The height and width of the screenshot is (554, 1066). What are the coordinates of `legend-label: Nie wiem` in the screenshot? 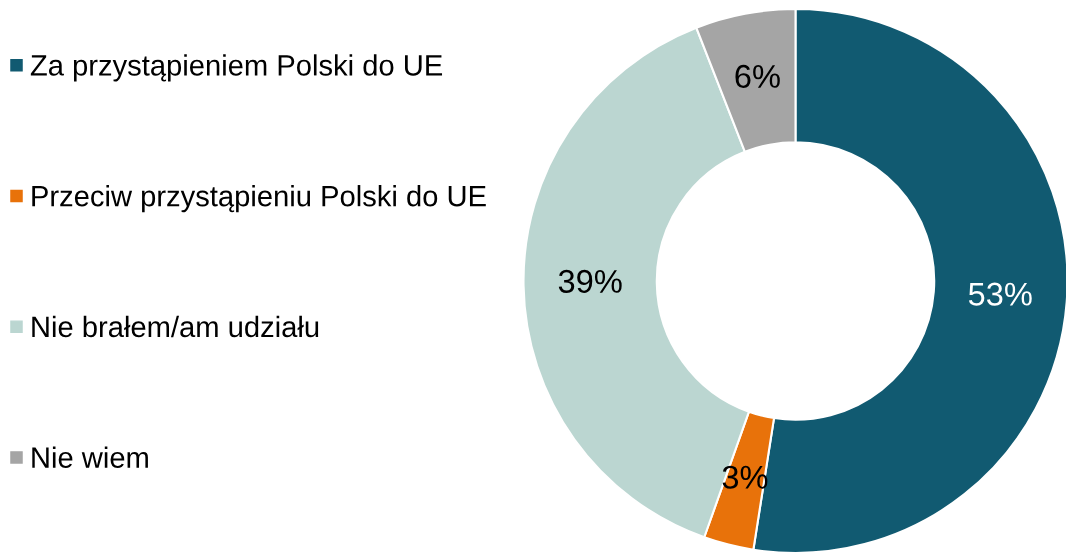 It's located at (90, 457).